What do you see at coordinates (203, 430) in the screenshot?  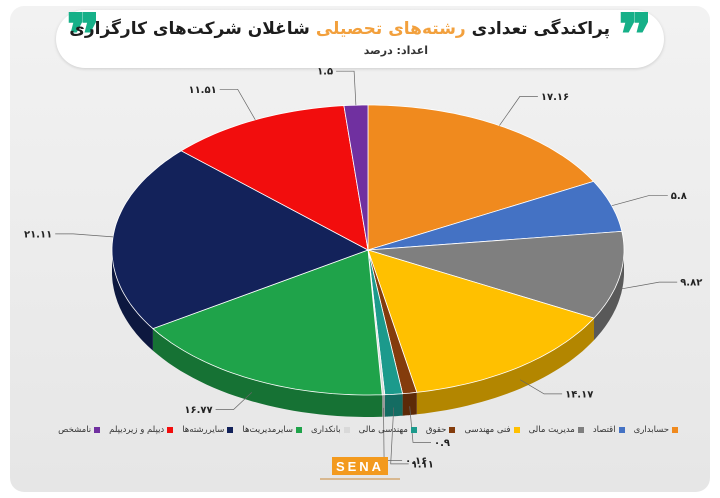 I see `legend-label-8: سایررشته‌ها` at bounding box center [203, 430].